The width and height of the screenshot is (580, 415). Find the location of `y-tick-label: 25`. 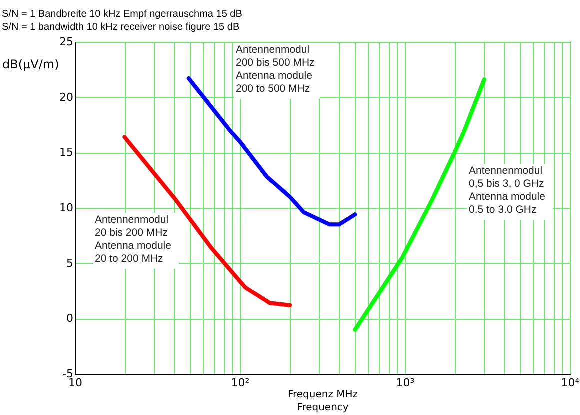

y-tick-label: 25 is located at coordinates (67, 42).